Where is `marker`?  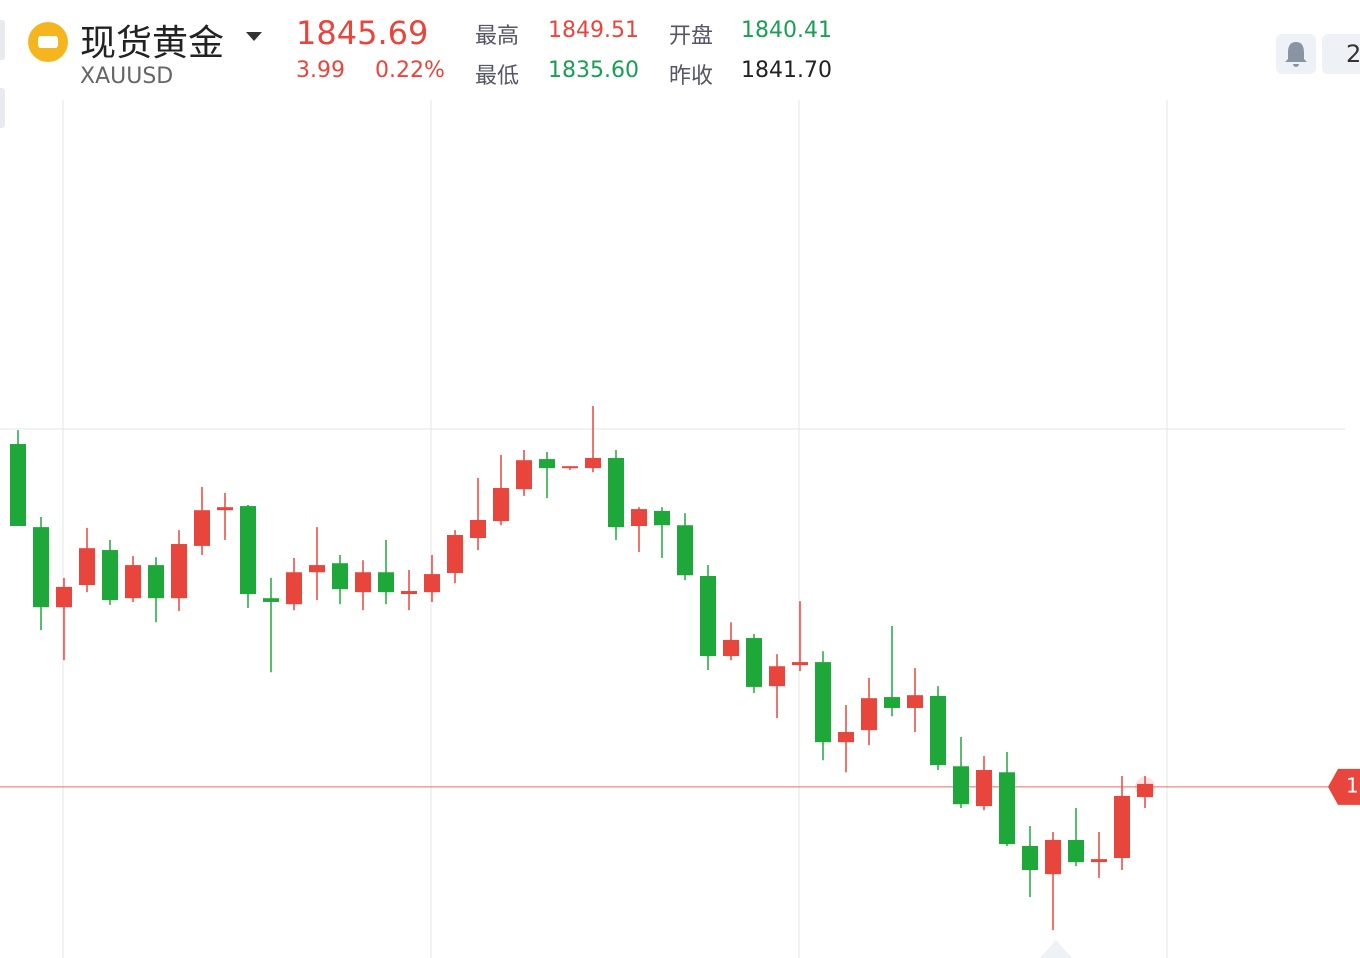
marker is located at coordinates (1056, 949).